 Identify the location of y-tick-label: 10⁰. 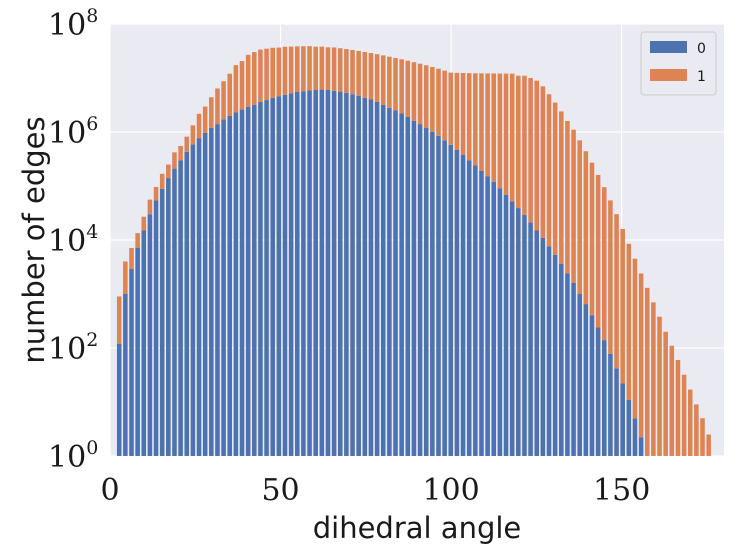
(73, 456).